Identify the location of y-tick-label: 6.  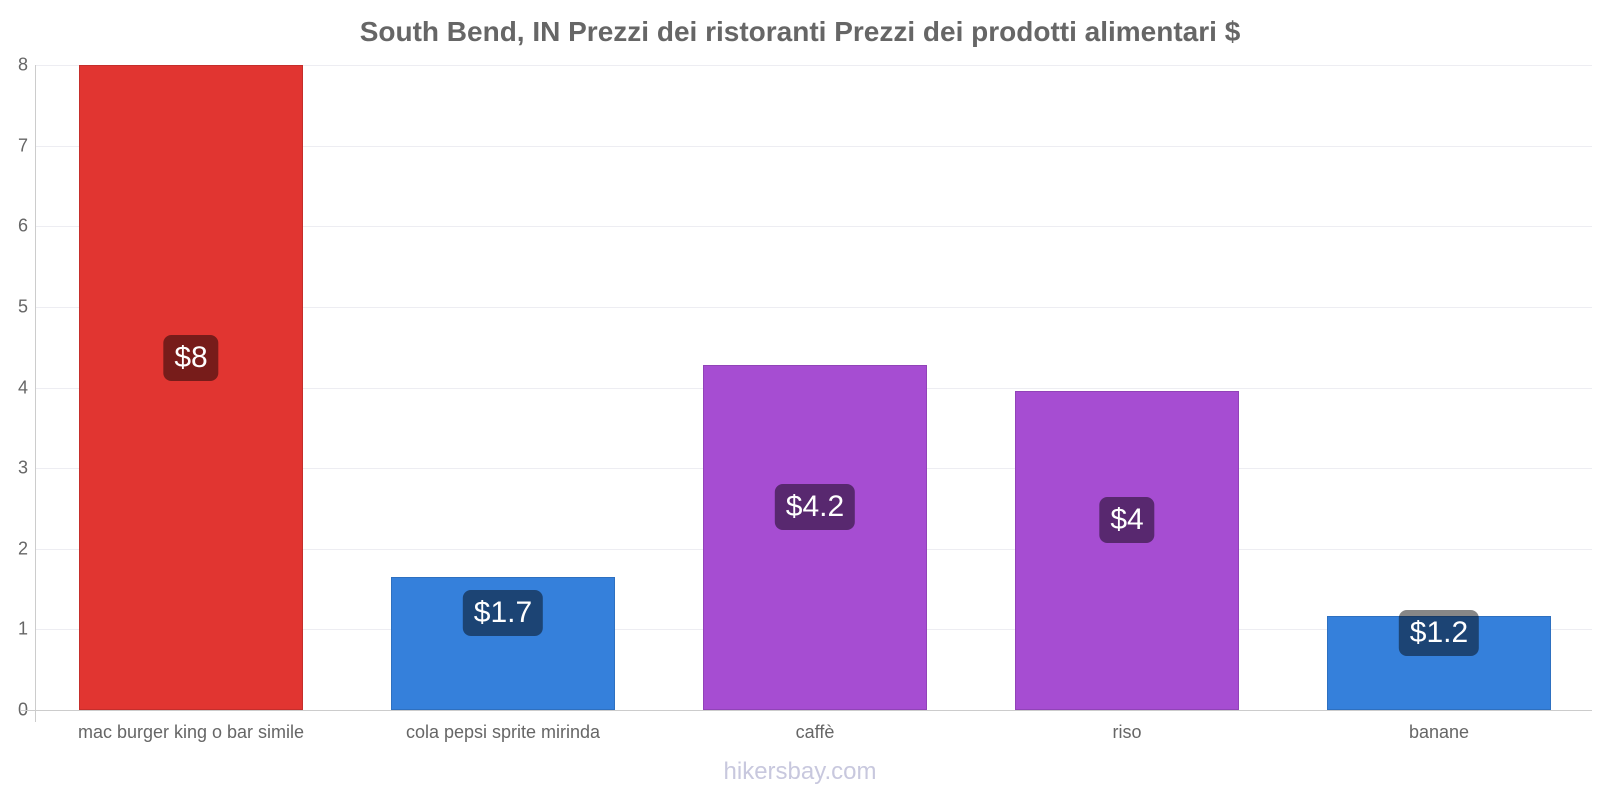
(22, 225).